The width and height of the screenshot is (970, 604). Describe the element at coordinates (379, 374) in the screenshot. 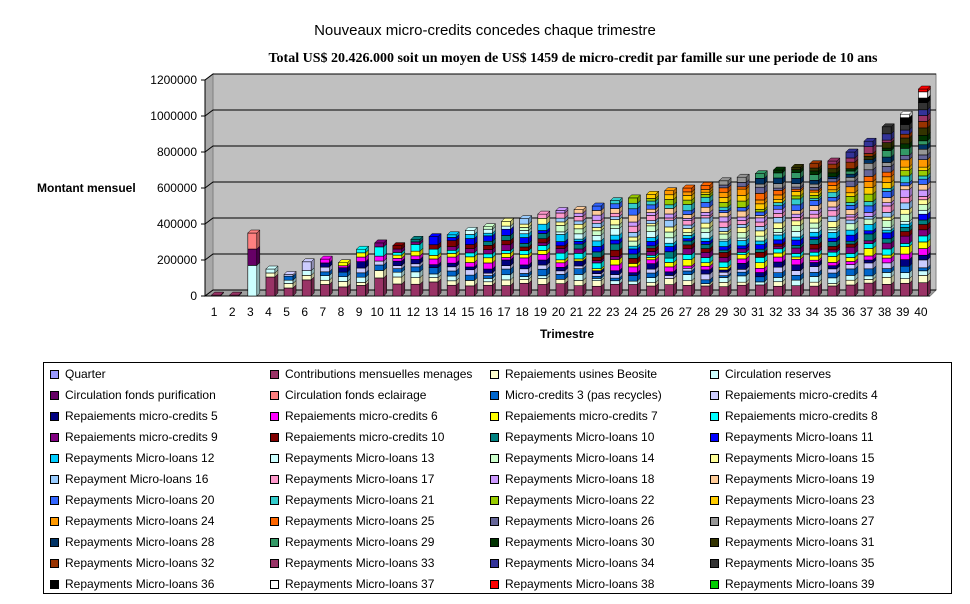

I see `legend-label: Contributions mensuelles menages` at that location.